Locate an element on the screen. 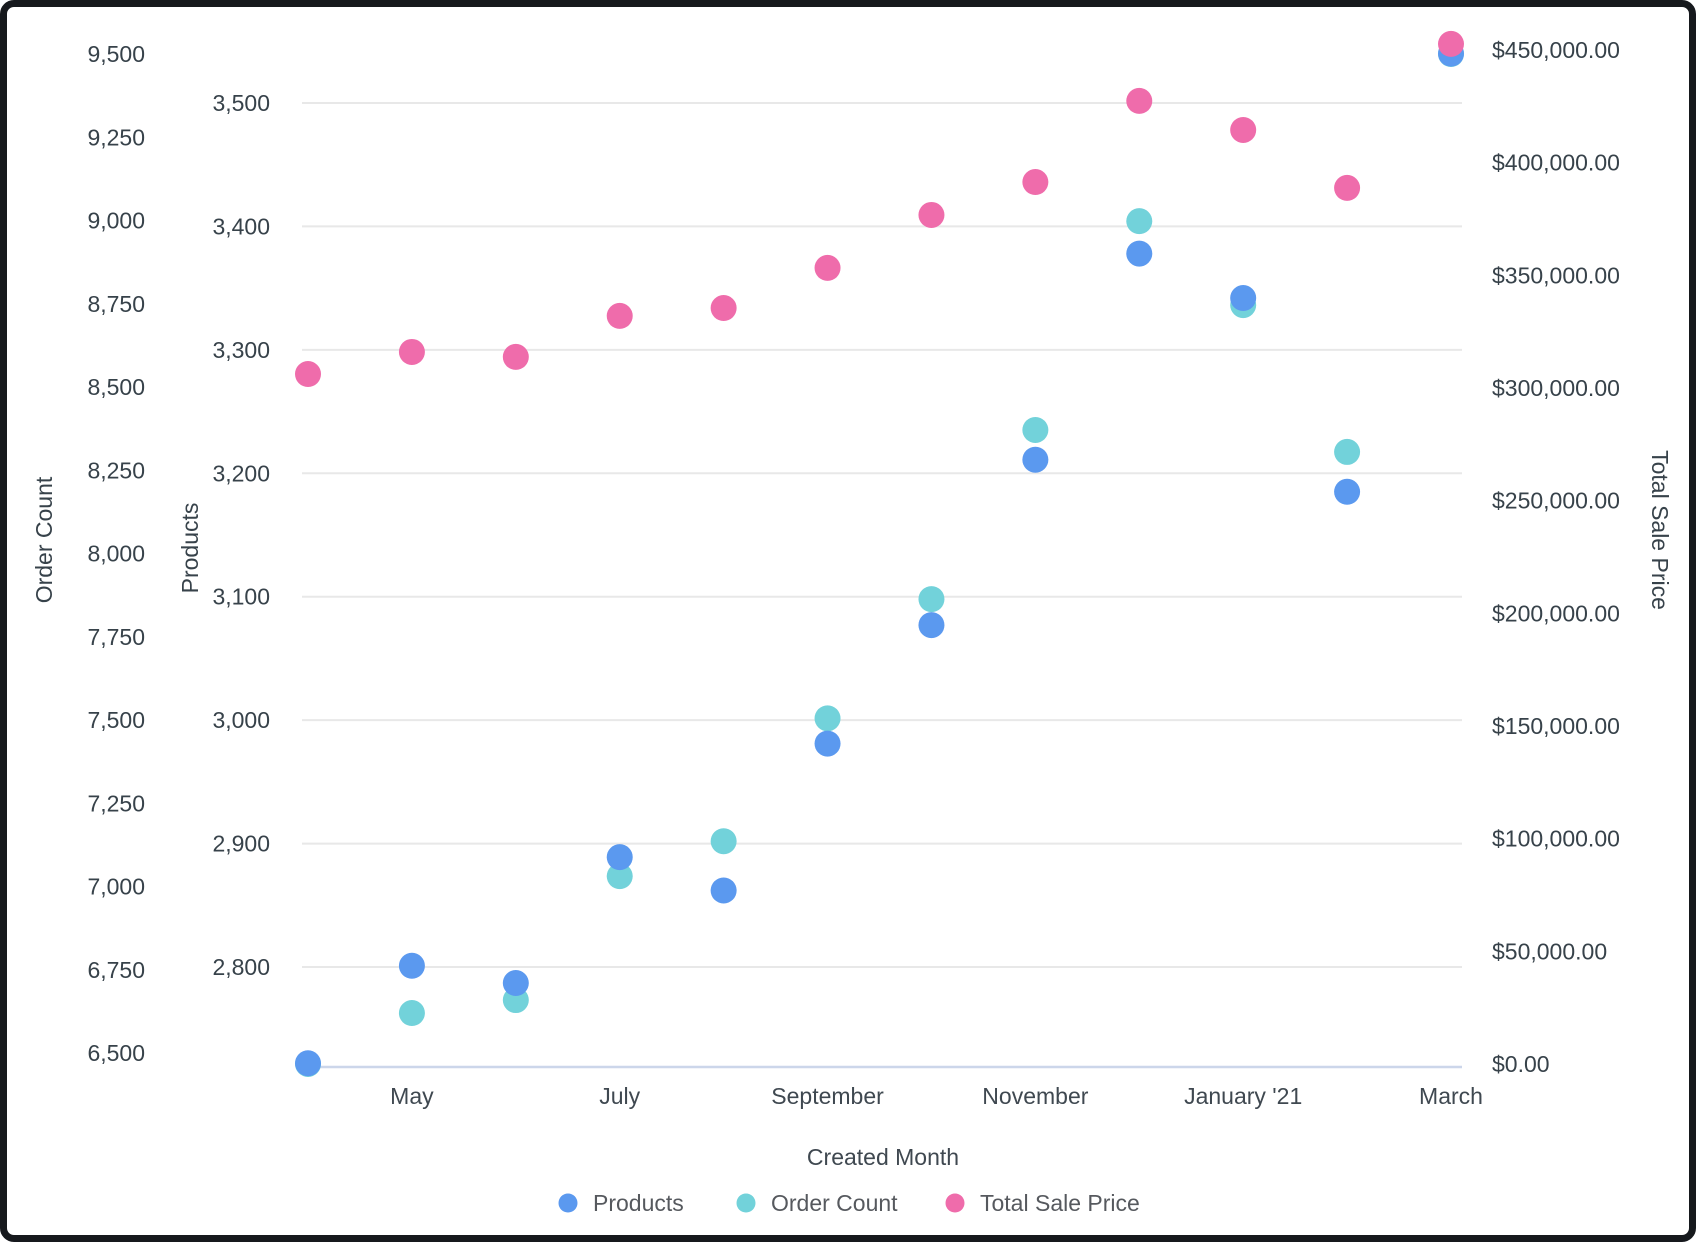 This screenshot has height=1242, width=1696. month-label: March is located at coordinates (1451, 1096).